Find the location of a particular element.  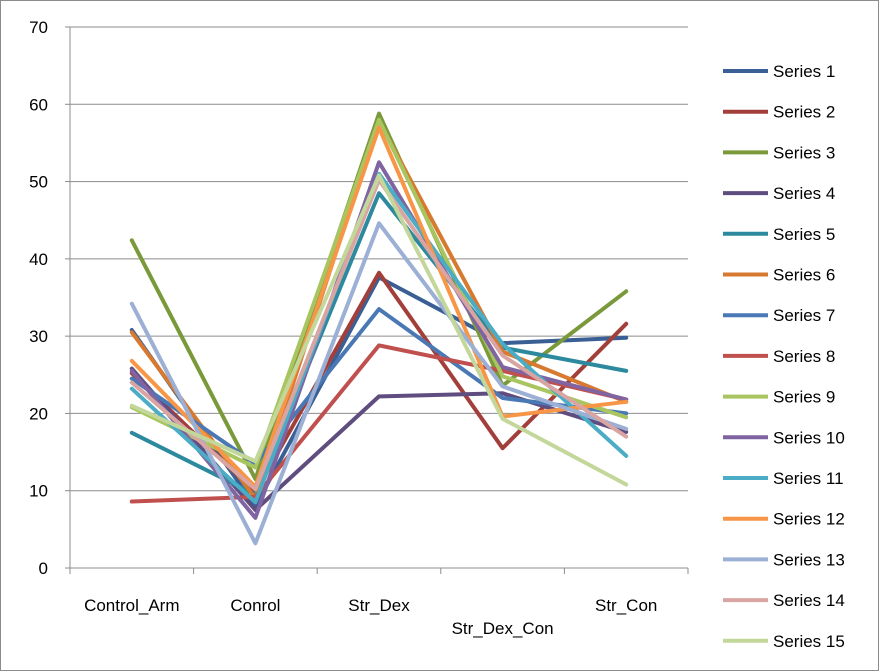

legend-label: Series 2 is located at coordinates (804, 112).